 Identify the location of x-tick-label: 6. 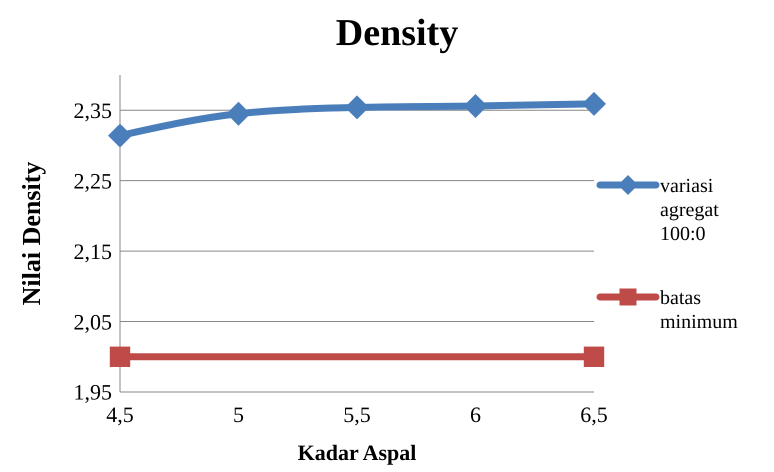
(475, 414).